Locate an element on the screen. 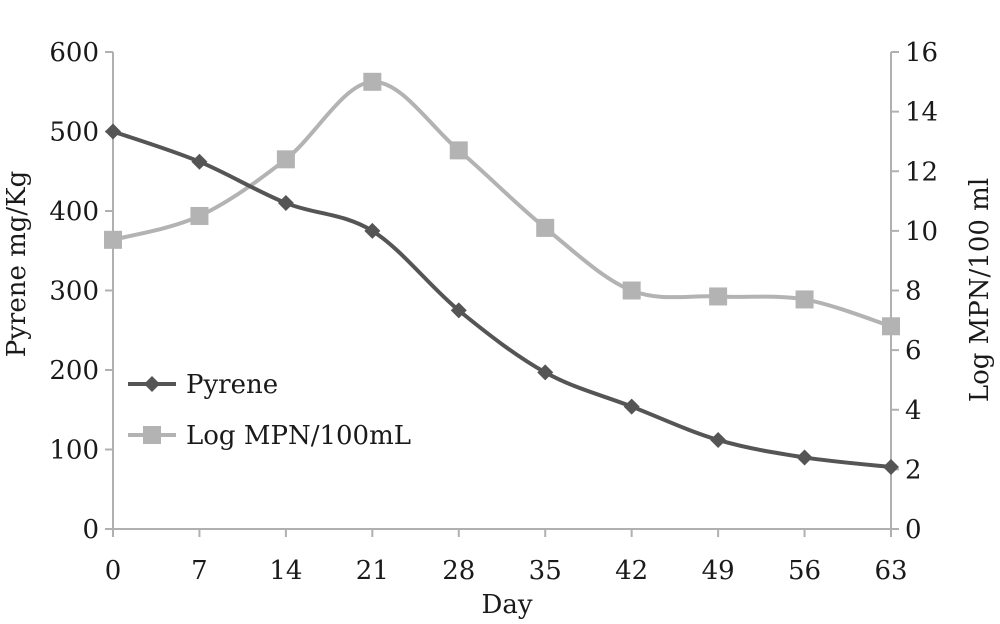  y-axis-left-title: Pyrene mg/Kg is located at coordinates (17, 264).